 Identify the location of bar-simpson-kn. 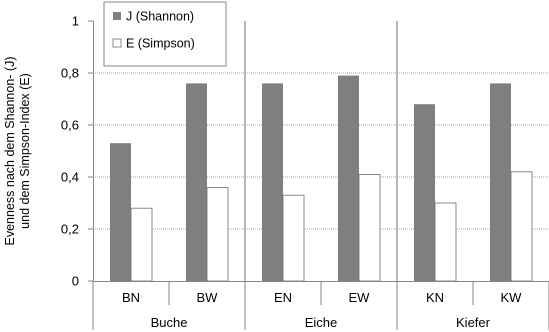
(445, 242).